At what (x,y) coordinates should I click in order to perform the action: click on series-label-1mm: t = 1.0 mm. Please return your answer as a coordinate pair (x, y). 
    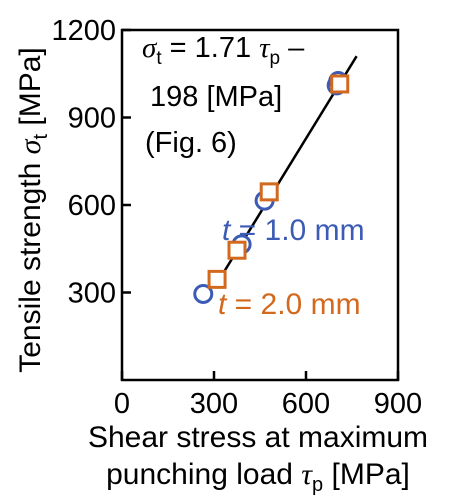
    Looking at the image, I should click on (293, 230).